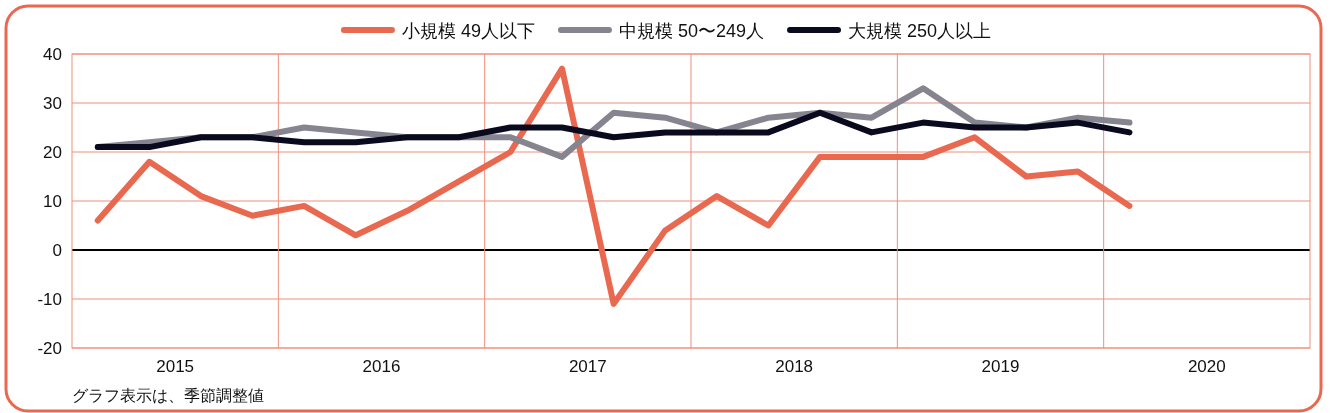 The image size is (1335, 413). I want to click on text: グラフ表示は、季節調整値, so click(168, 395).